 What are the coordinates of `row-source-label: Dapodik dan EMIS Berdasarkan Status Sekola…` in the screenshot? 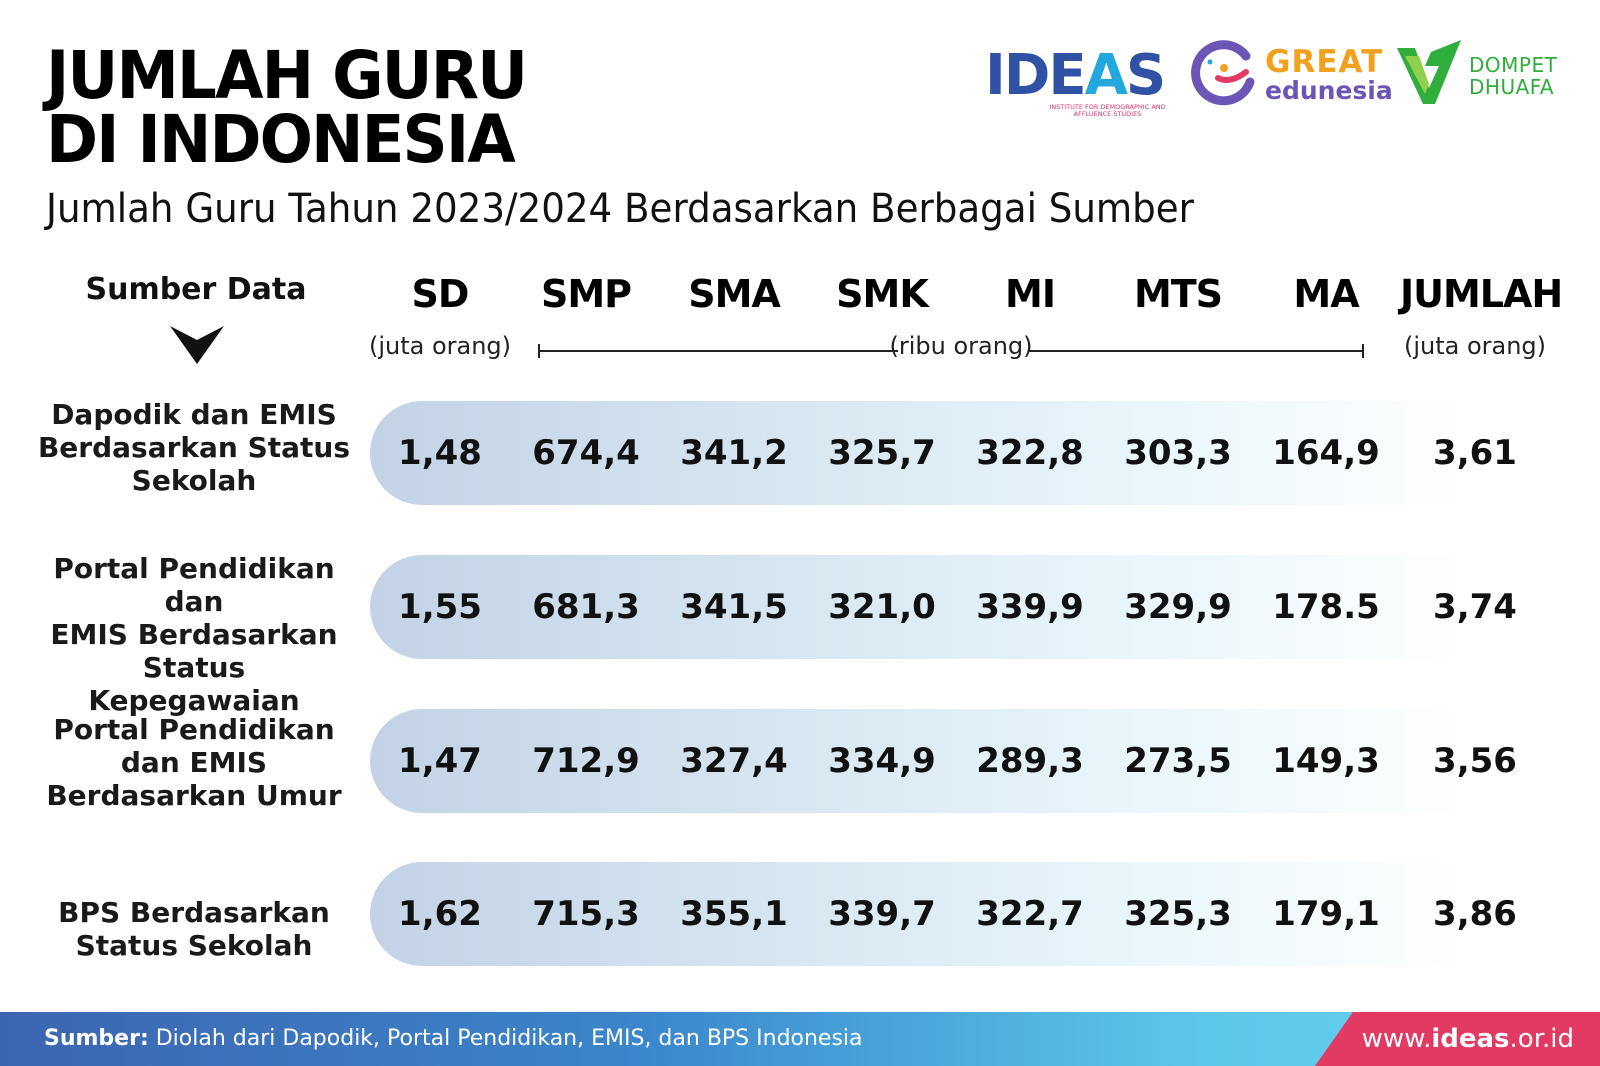 It's located at (194, 447).